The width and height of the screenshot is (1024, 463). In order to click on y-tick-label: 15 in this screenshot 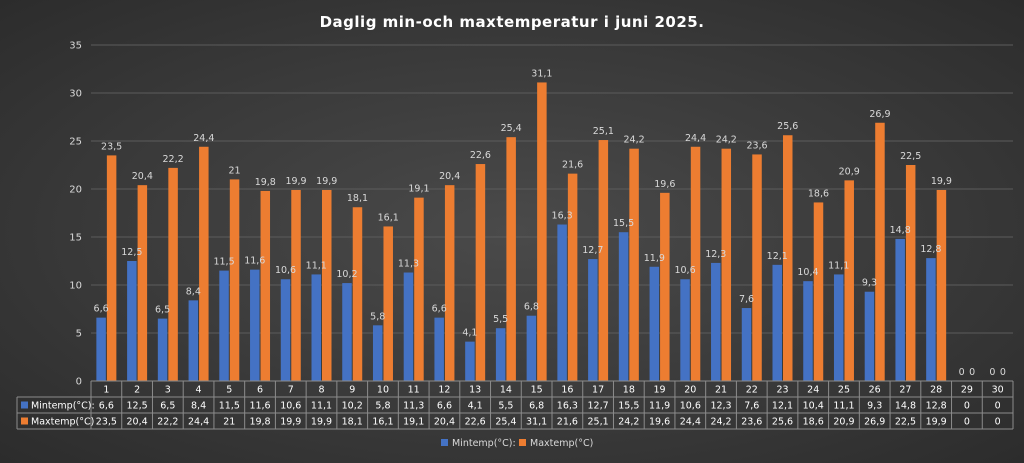, I will do `click(75, 238)`.